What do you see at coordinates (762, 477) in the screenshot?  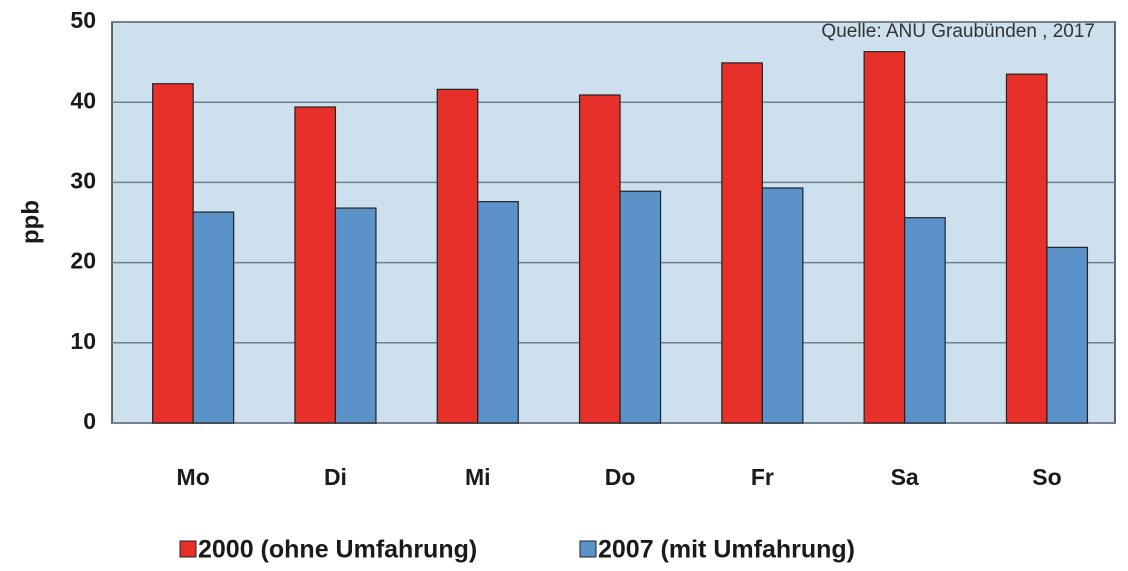 I see `x-tick-label: Fr` at bounding box center [762, 477].